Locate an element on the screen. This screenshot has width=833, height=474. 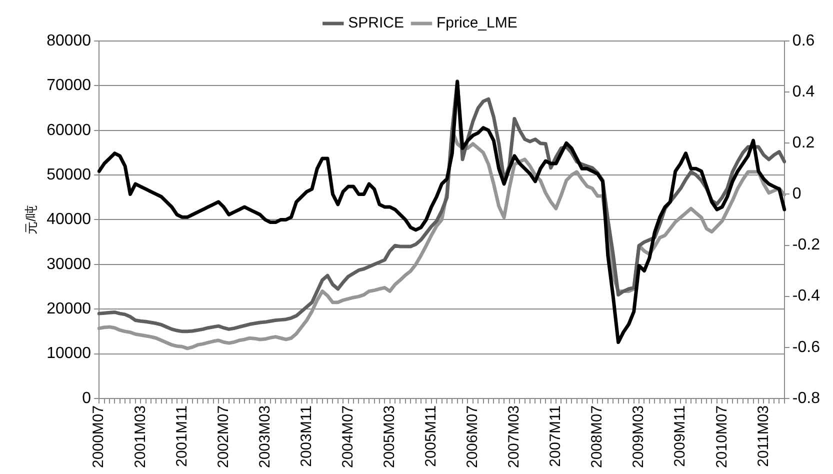
x-tick-label: 2006M07 is located at coordinates (473, 436).